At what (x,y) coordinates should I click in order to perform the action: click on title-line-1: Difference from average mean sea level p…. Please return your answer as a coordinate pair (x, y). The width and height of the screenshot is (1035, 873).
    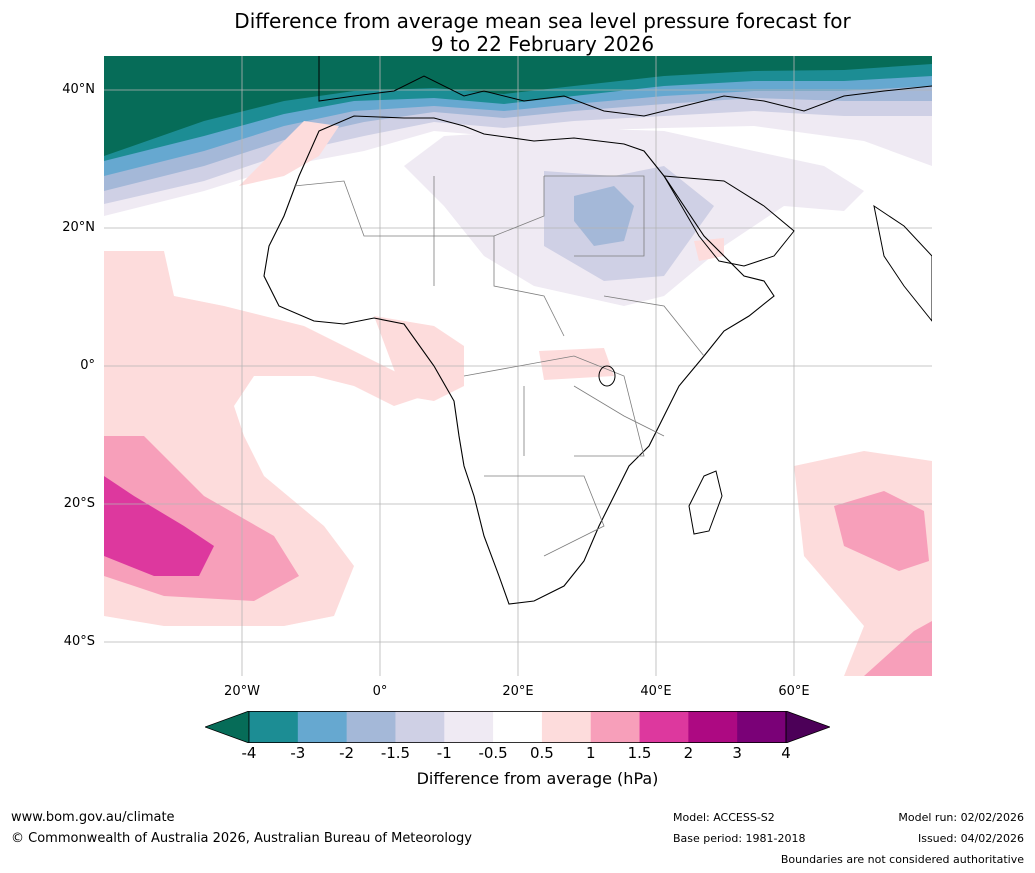
    Looking at the image, I should click on (542, 21).